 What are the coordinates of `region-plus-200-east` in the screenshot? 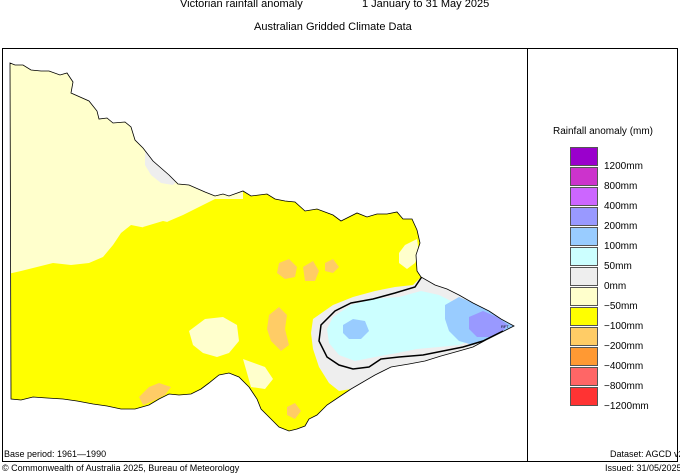 It's located at (488, 324).